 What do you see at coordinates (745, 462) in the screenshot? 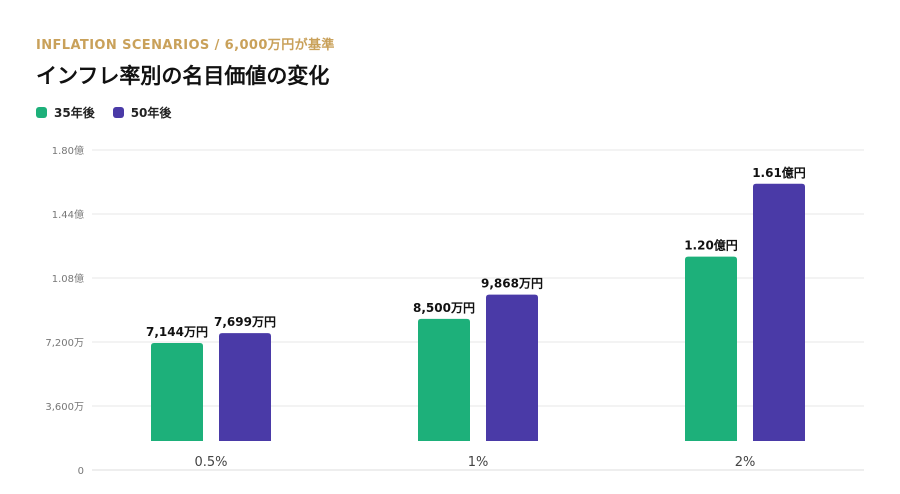
I see `x-category-label: 2%` at bounding box center [745, 462].